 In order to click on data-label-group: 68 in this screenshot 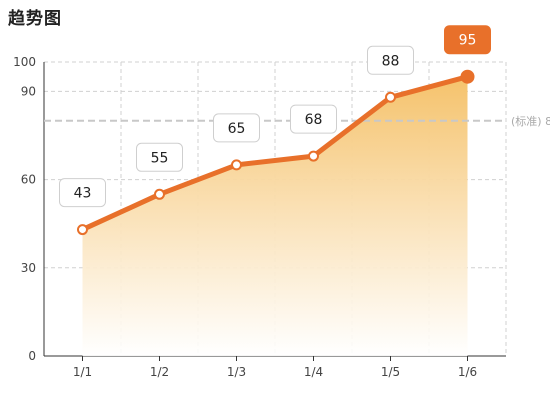, I will do `click(313, 119)`.